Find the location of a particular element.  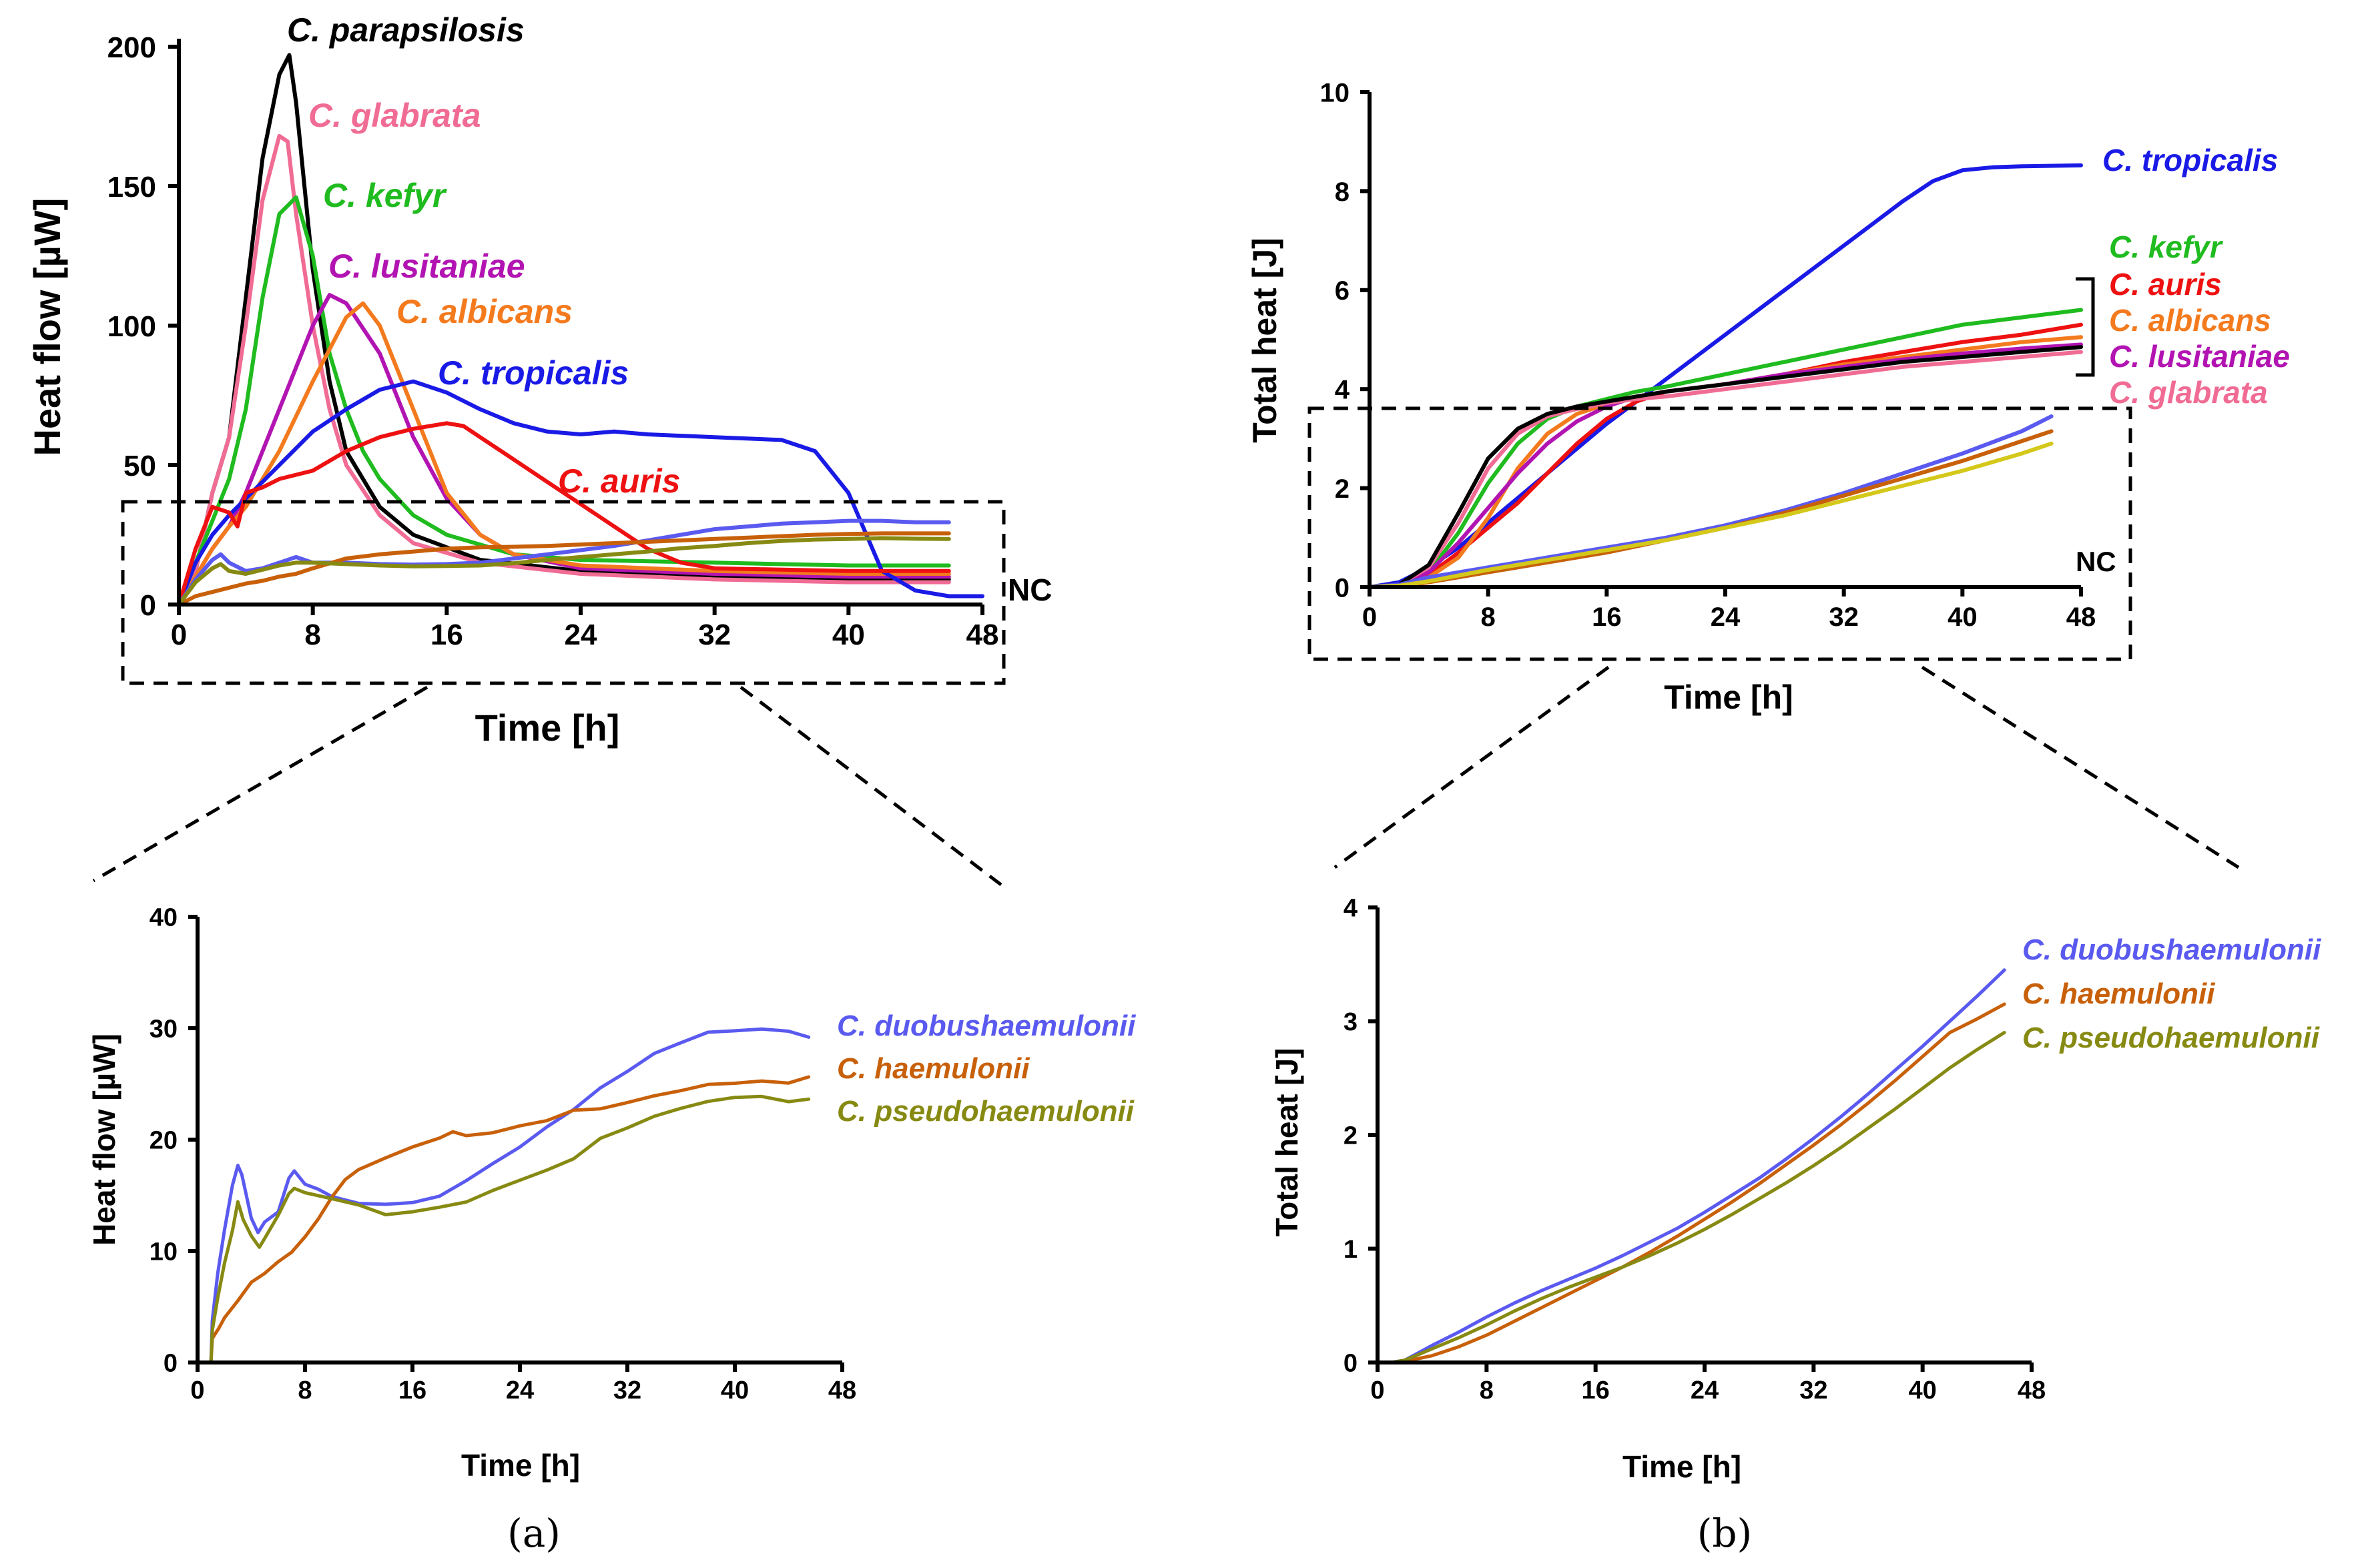

panel-label-a: (a) is located at coordinates (534, 1534).